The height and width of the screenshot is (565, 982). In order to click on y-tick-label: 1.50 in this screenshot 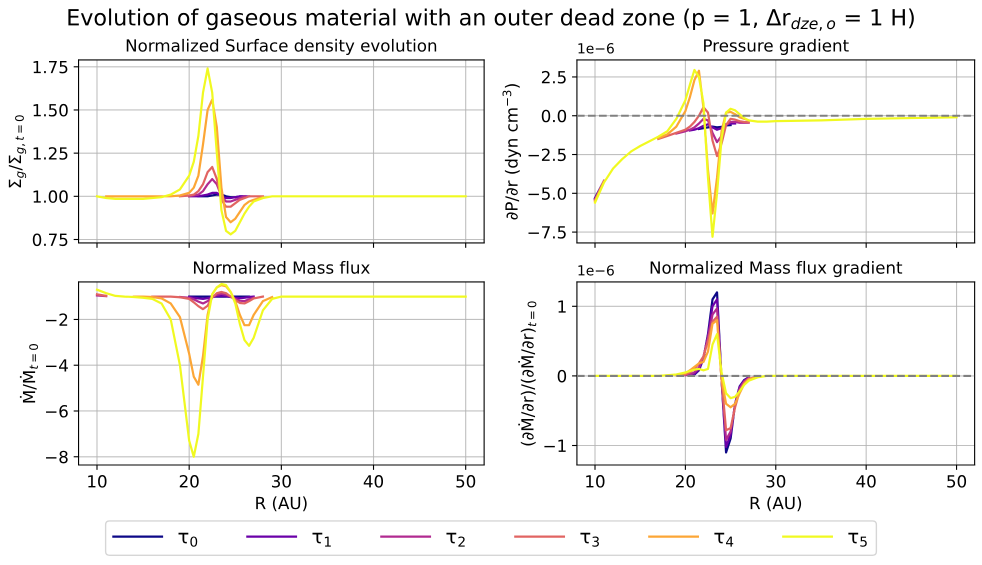, I will do `click(51, 110)`.